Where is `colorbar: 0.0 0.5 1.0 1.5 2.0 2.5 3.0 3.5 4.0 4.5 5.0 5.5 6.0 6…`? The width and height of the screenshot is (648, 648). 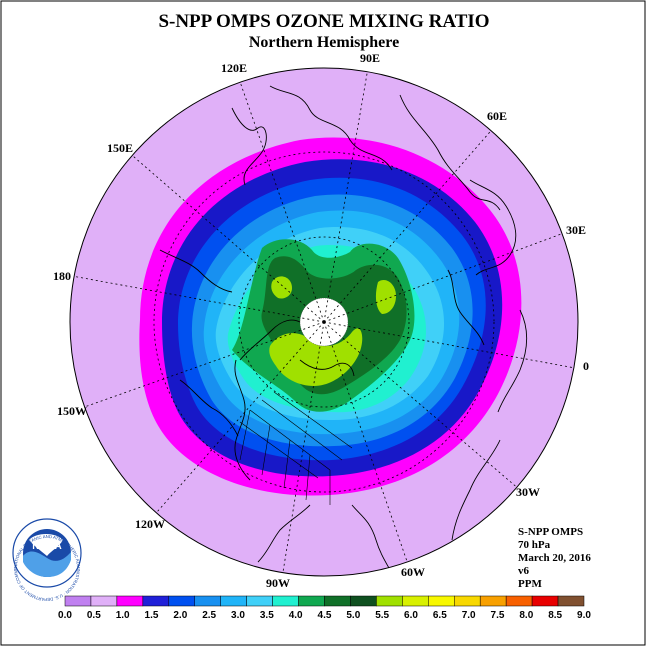
colorbar: 0.0 0.5 1.0 1.5 2.0 2.5 3.0 3.5 4.0 4.5 5.0 5.5 6.0 6… is located at coordinates (324, 608).